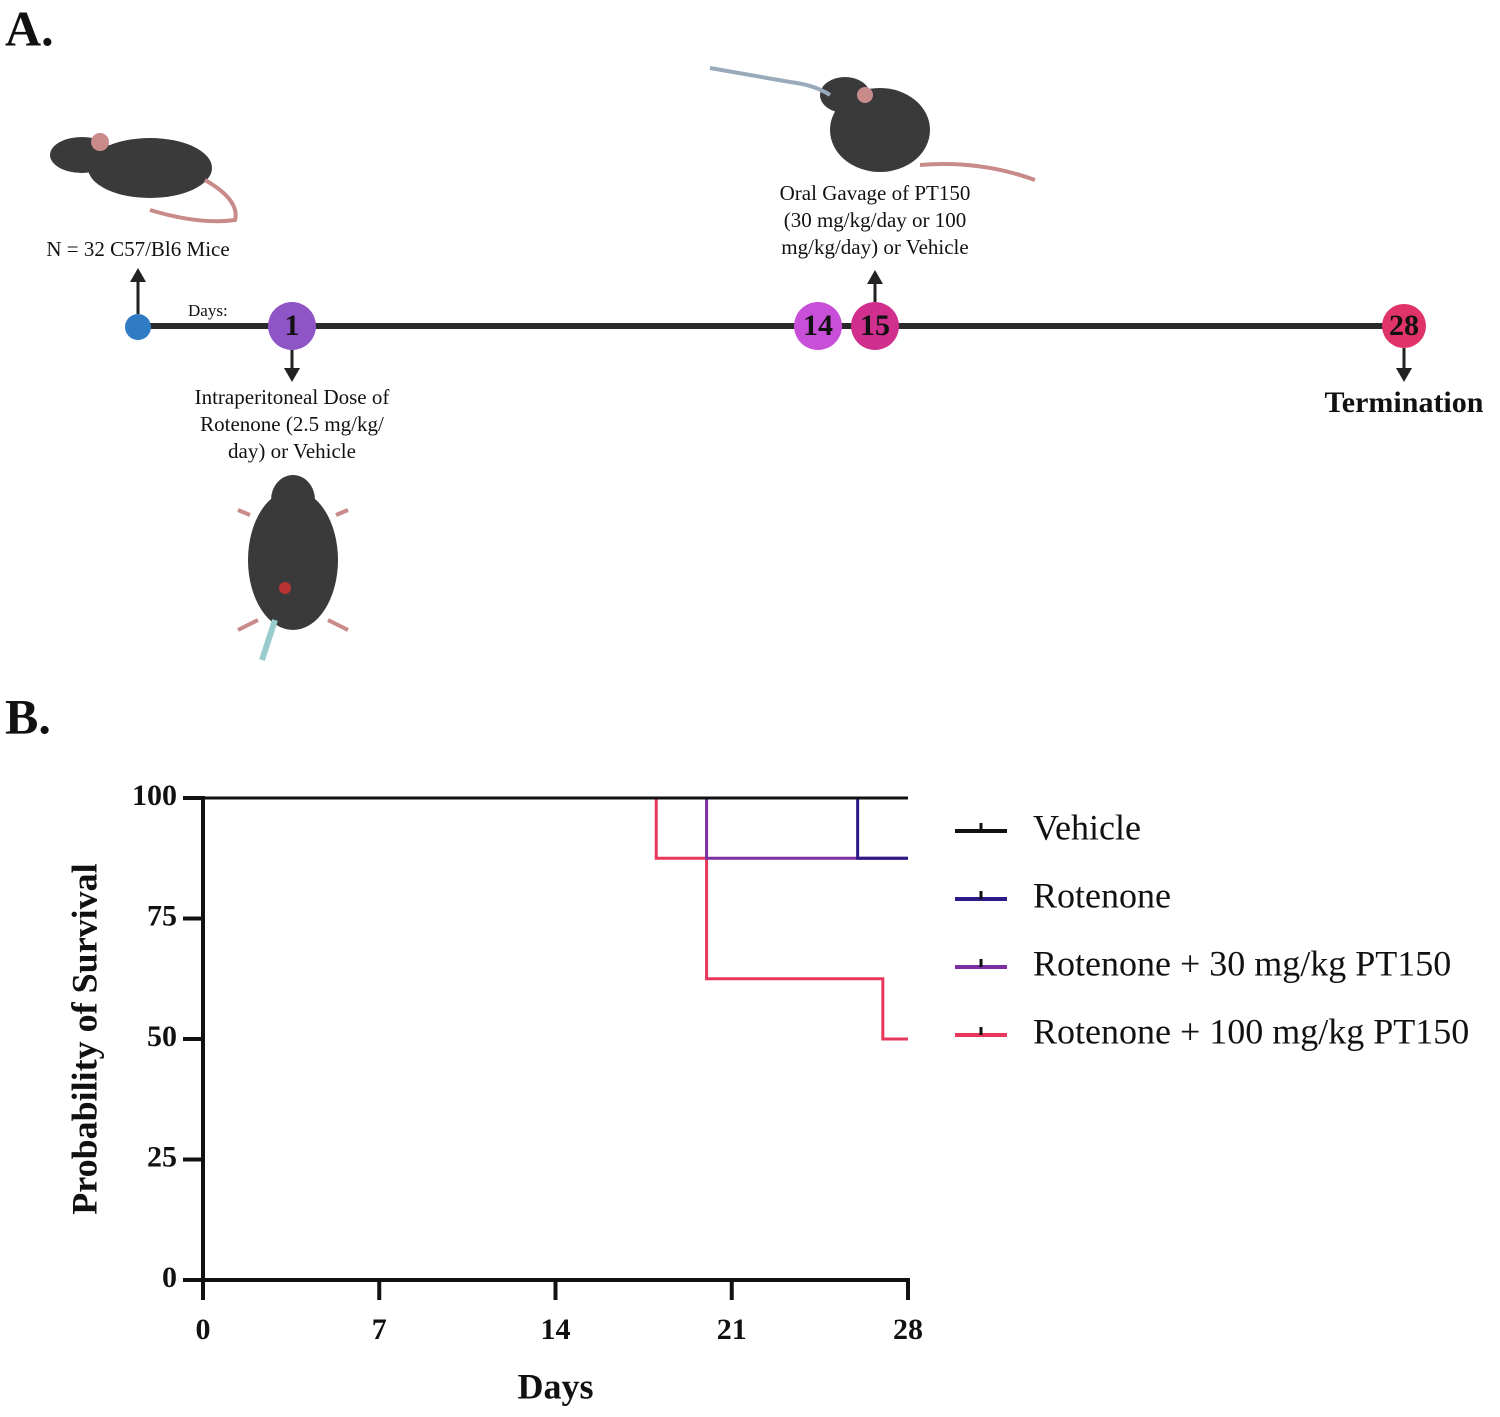 This screenshot has height=1417, width=1500. Describe the element at coordinates (162, 915) in the screenshot. I see `y-tick-label: 75` at that location.